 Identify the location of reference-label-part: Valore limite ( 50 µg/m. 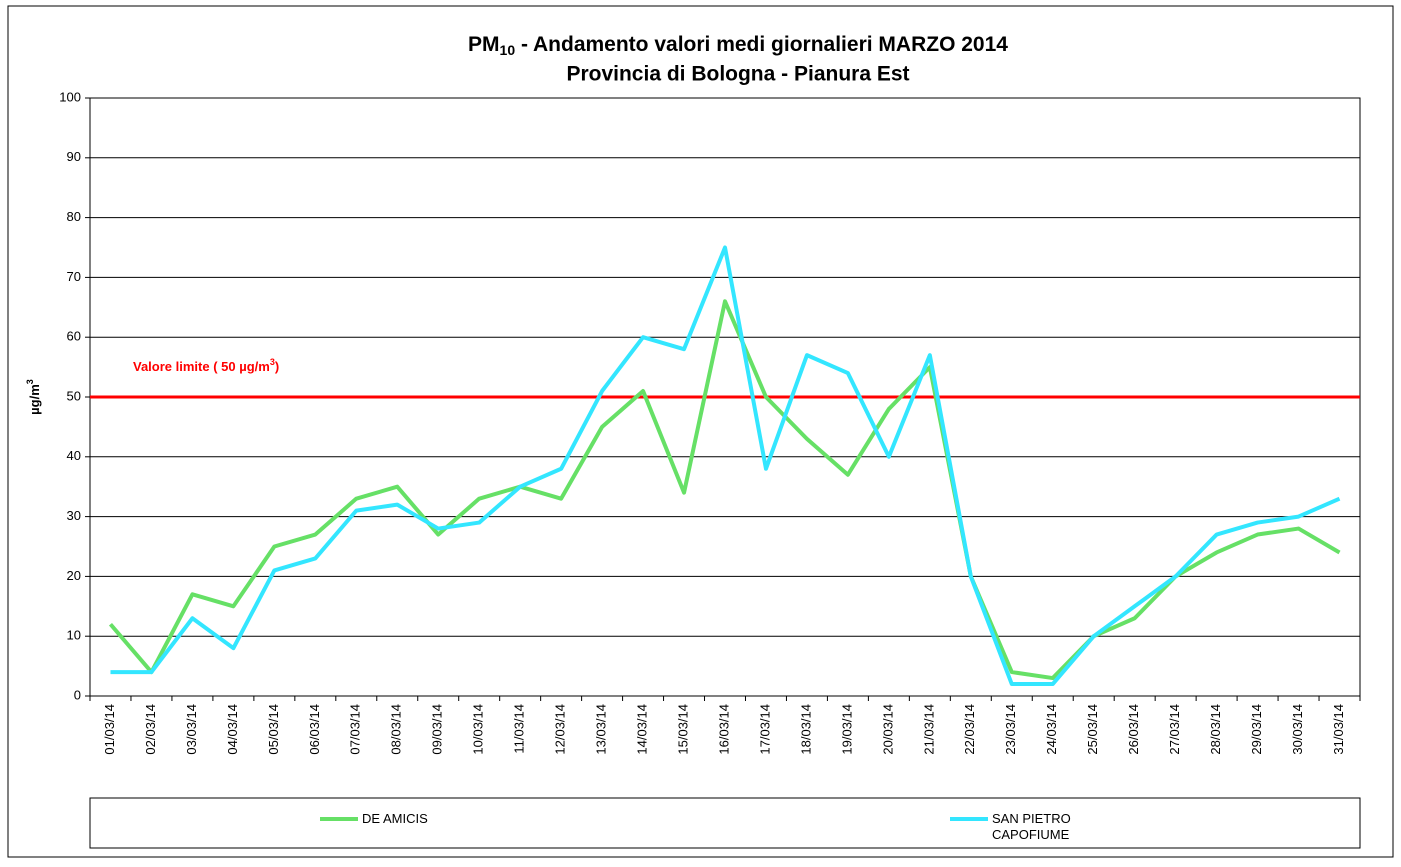
(201, 366).